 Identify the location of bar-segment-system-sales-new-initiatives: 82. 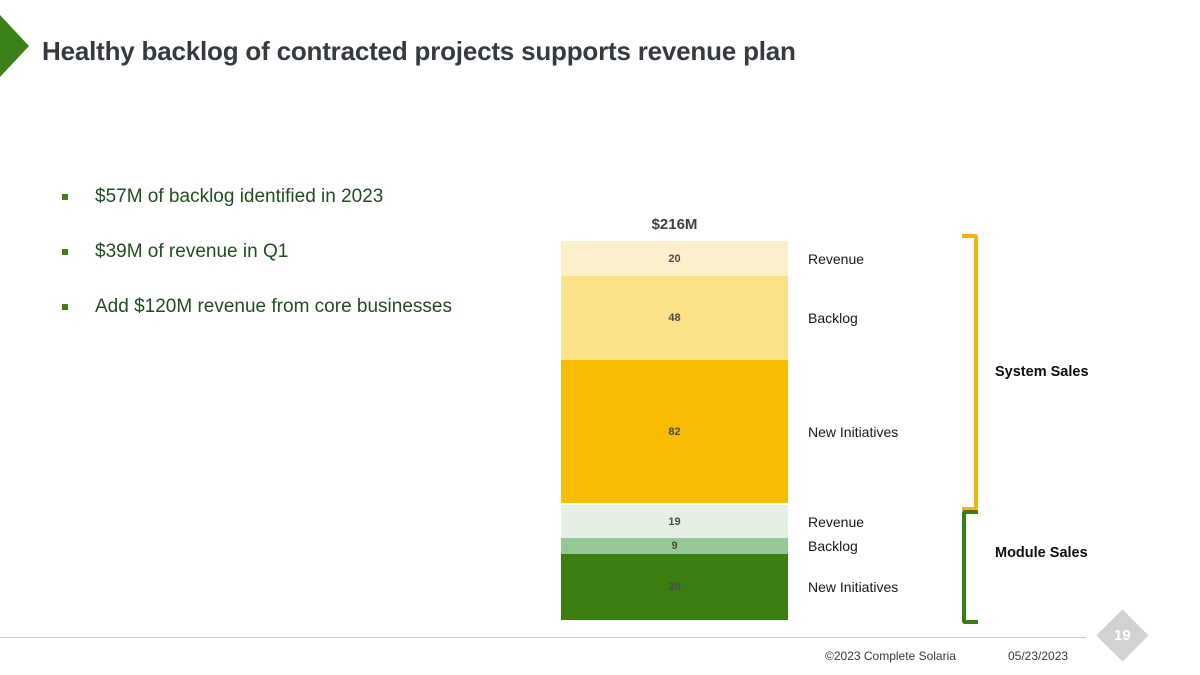
(674, 431).